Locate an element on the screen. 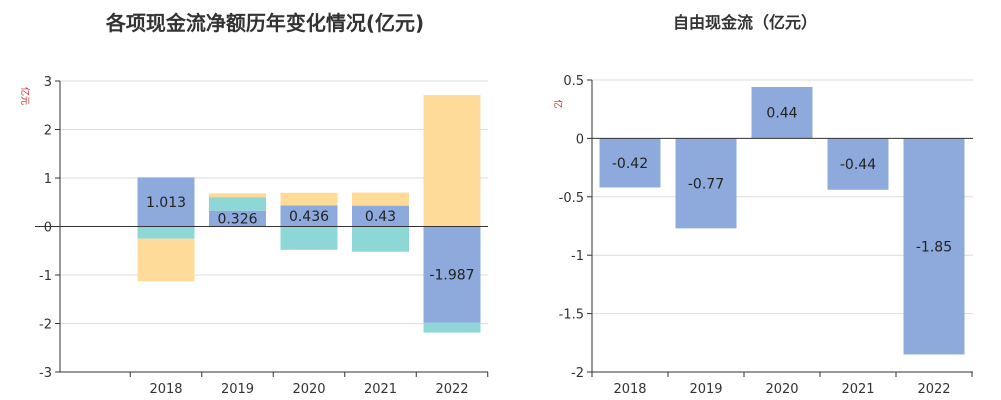 The height and width of the screenshot is (400, 1001). right-data-label-2022: -1.85 is located at coordinates (934, 247).